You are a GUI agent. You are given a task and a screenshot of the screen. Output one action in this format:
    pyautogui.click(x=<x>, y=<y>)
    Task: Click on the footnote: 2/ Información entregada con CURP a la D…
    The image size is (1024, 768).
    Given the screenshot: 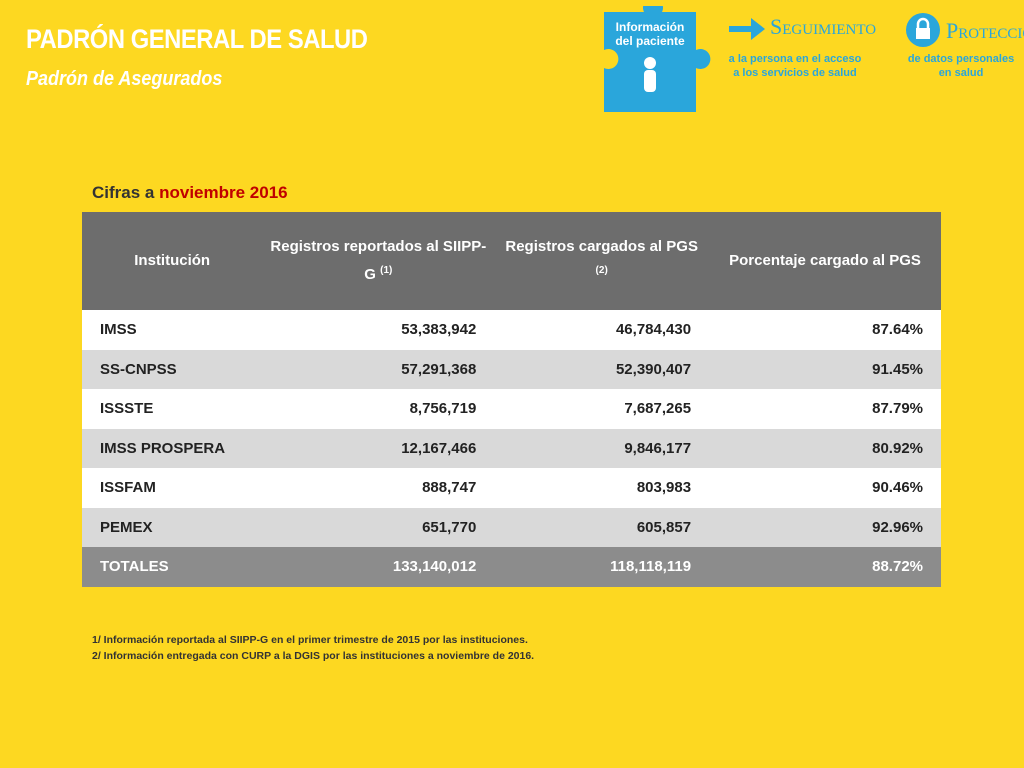 What is the action you would take?
    pyautogui.click(x=313, y=656)
    